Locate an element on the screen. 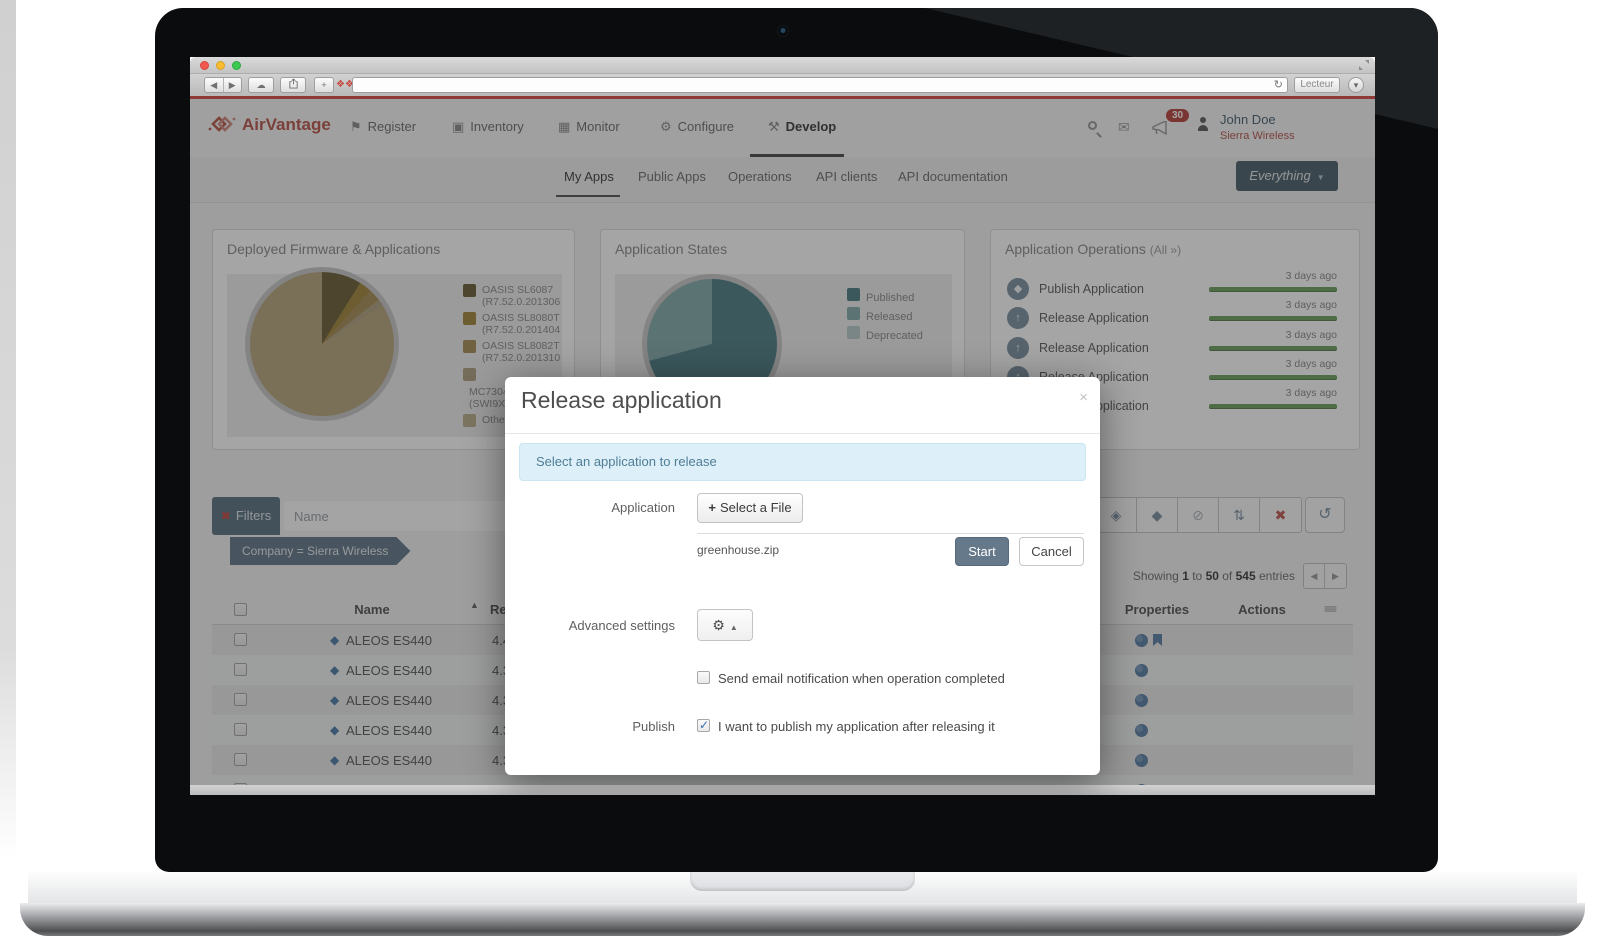  info-alert: Select an application to release is located at coordinates (802, 462).